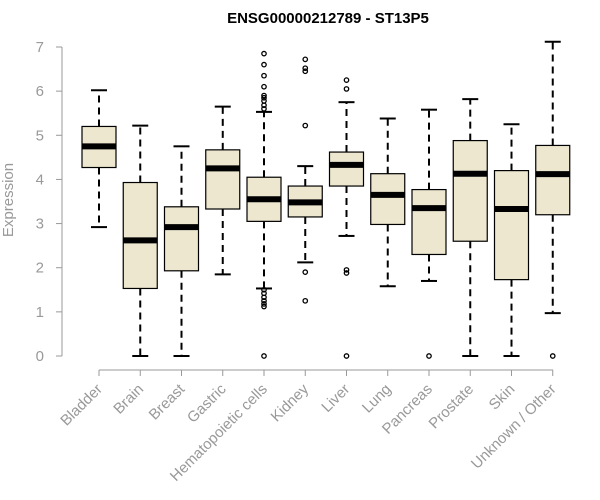 The image size is (600, 500). I want to click on box-skin, so click(511, 240).